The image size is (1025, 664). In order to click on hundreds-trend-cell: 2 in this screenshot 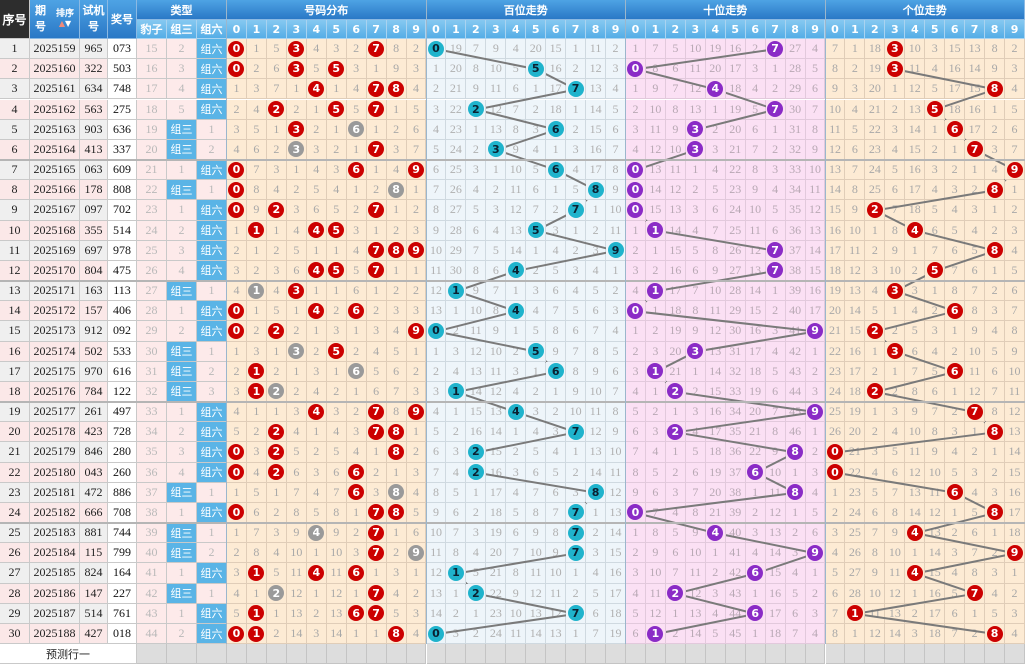, I will do `click(576, 129)`.